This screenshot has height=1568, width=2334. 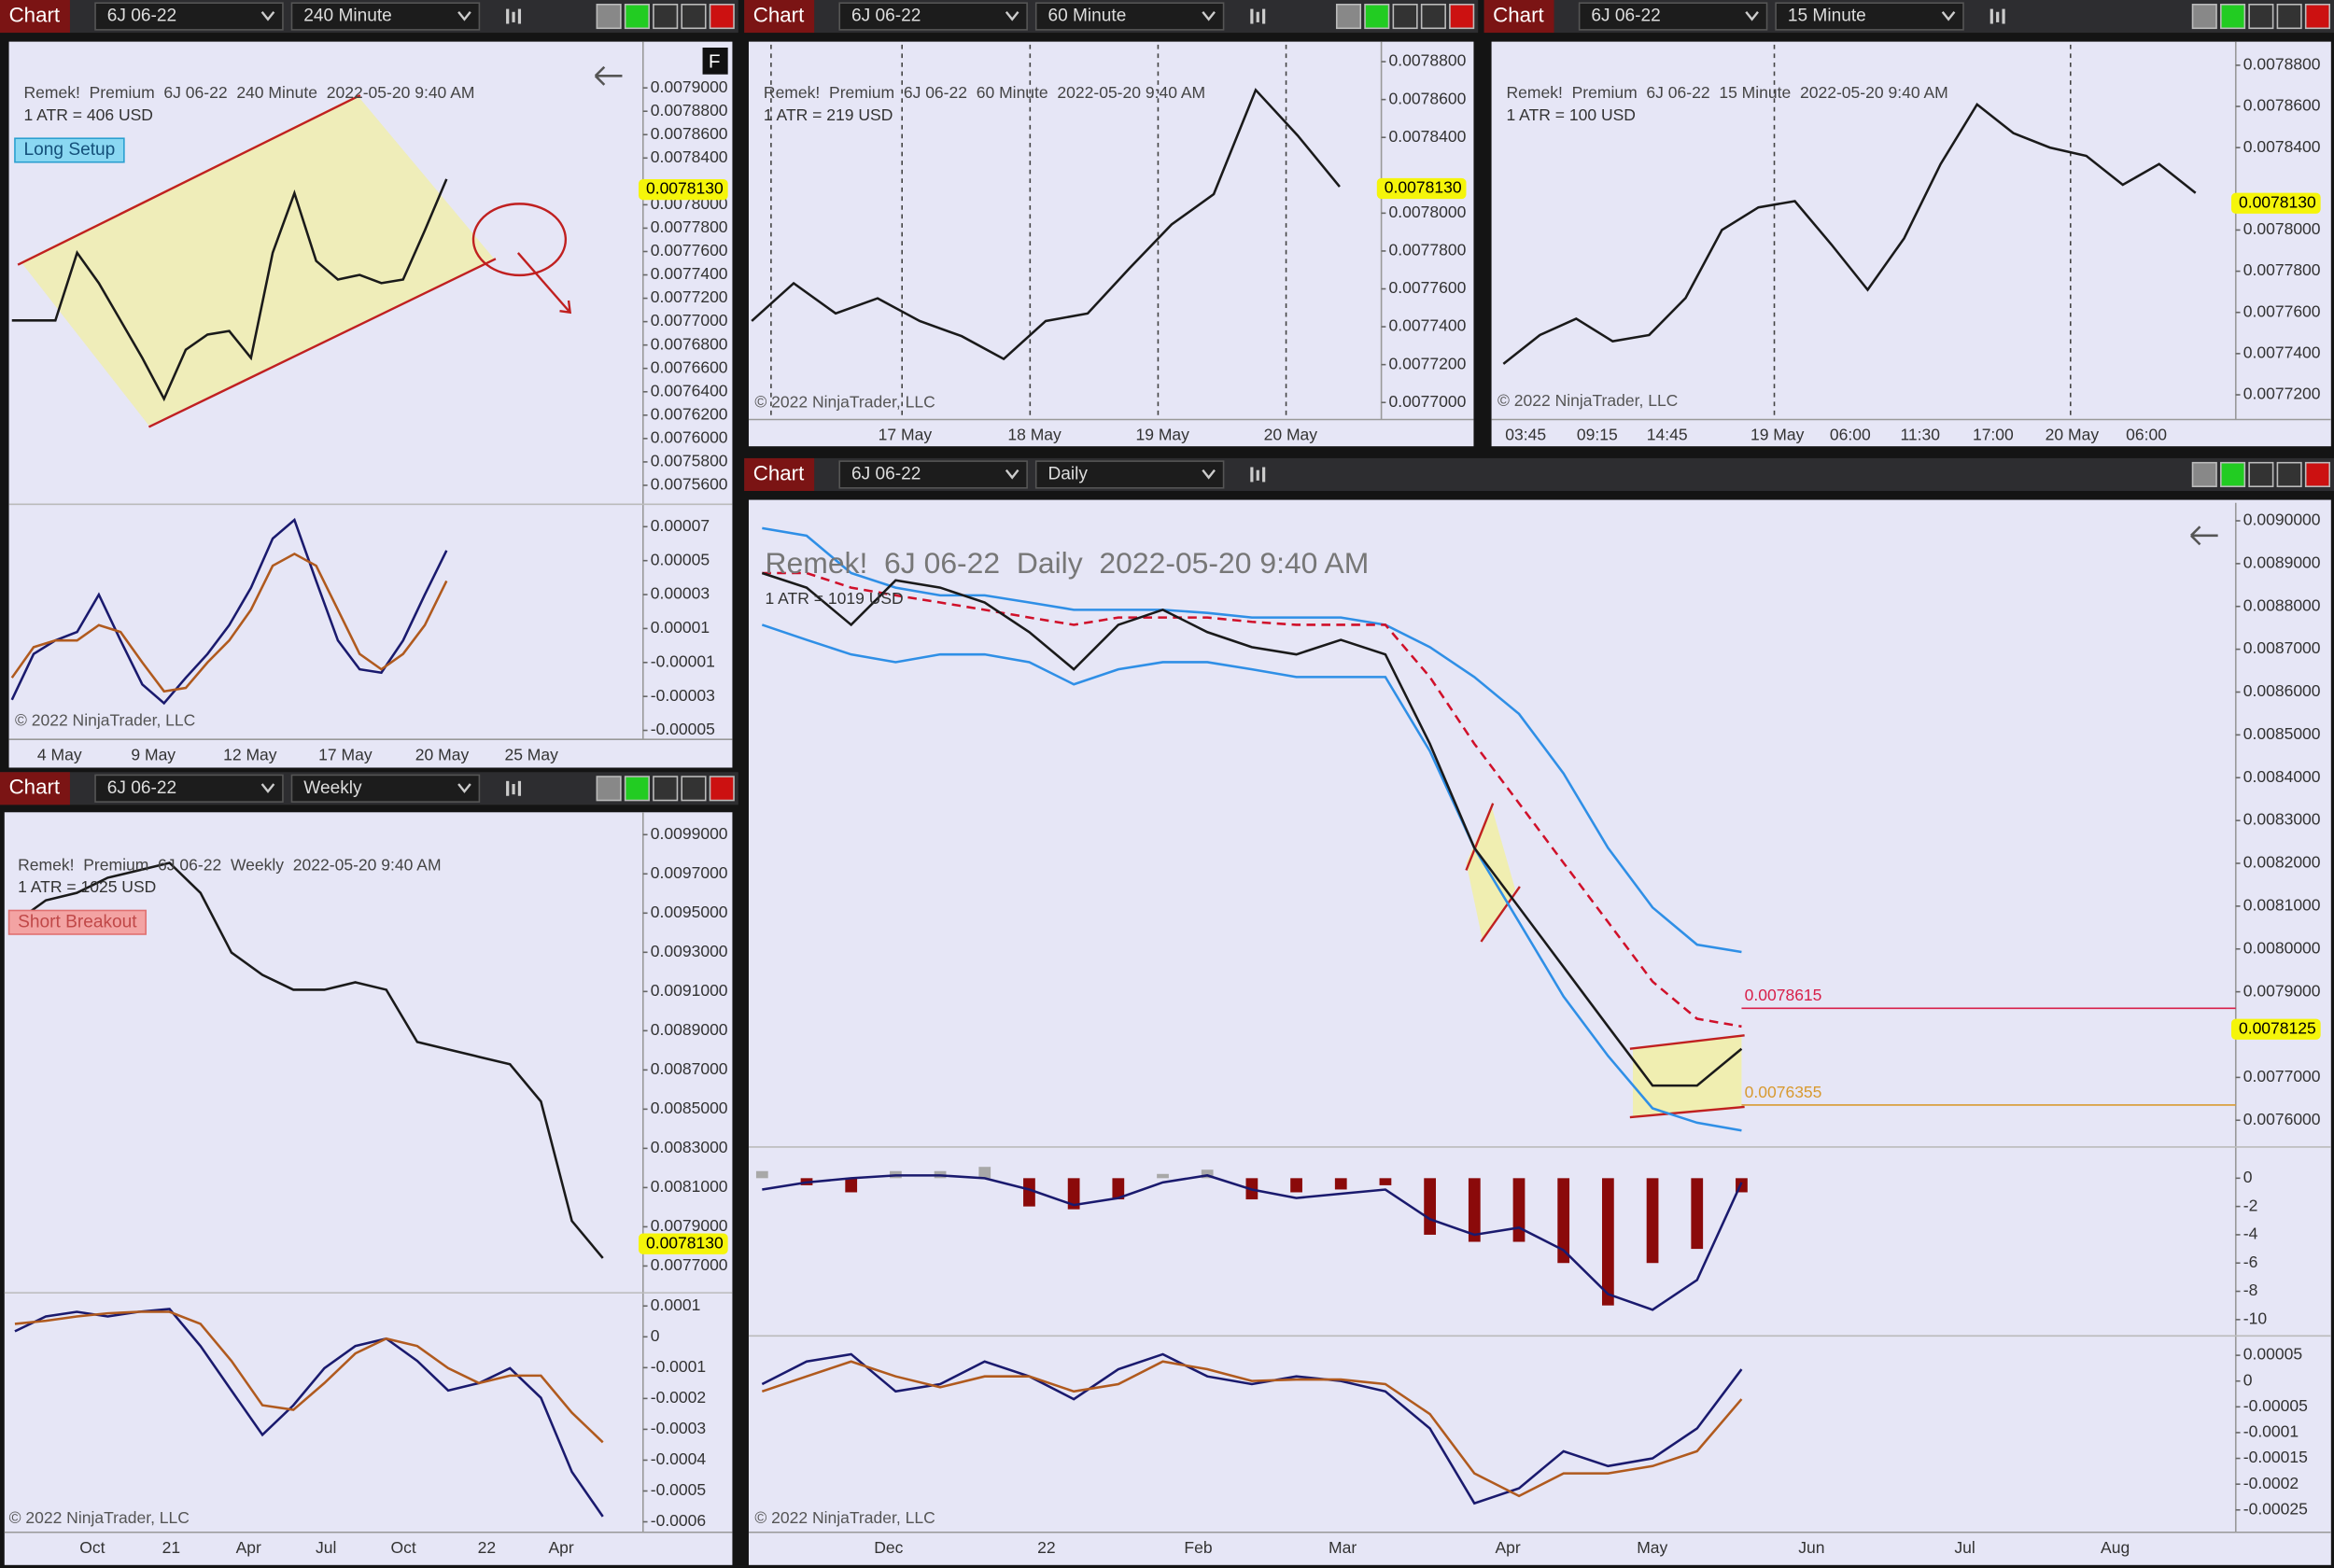 I want to click on y-tick-label: 0.0077600, so click(x=2282, y=310).